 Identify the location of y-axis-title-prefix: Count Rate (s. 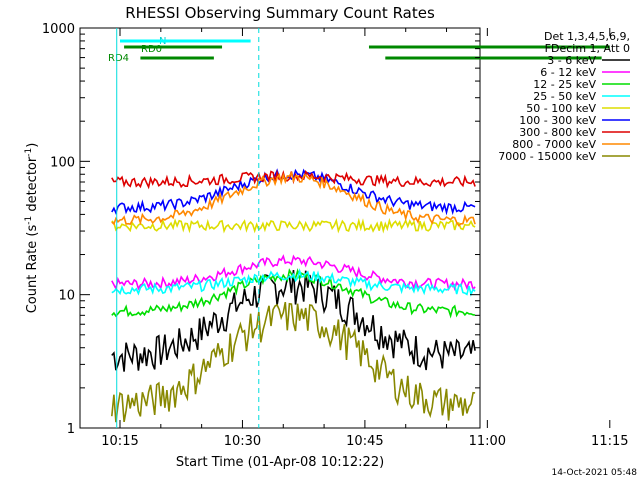
(32, 269).